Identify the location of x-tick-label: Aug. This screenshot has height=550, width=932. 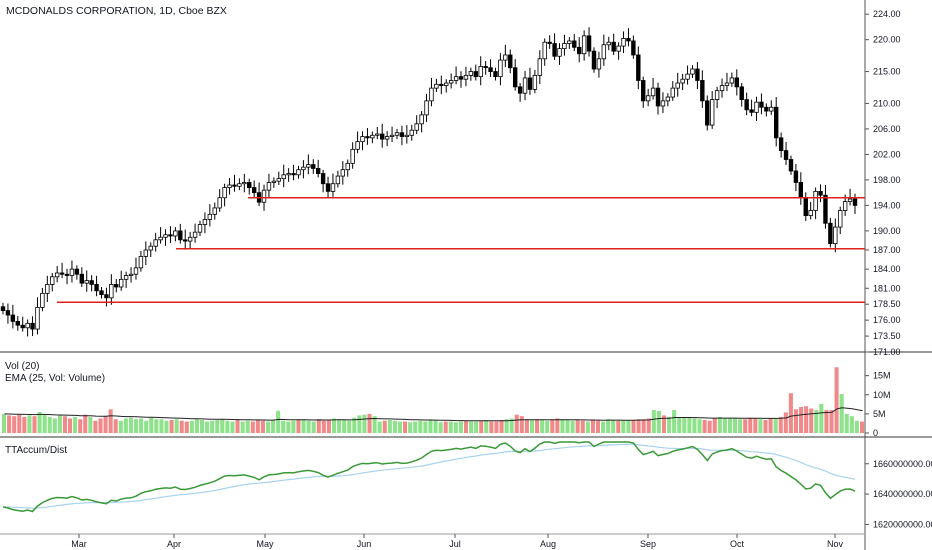
(548, 544).